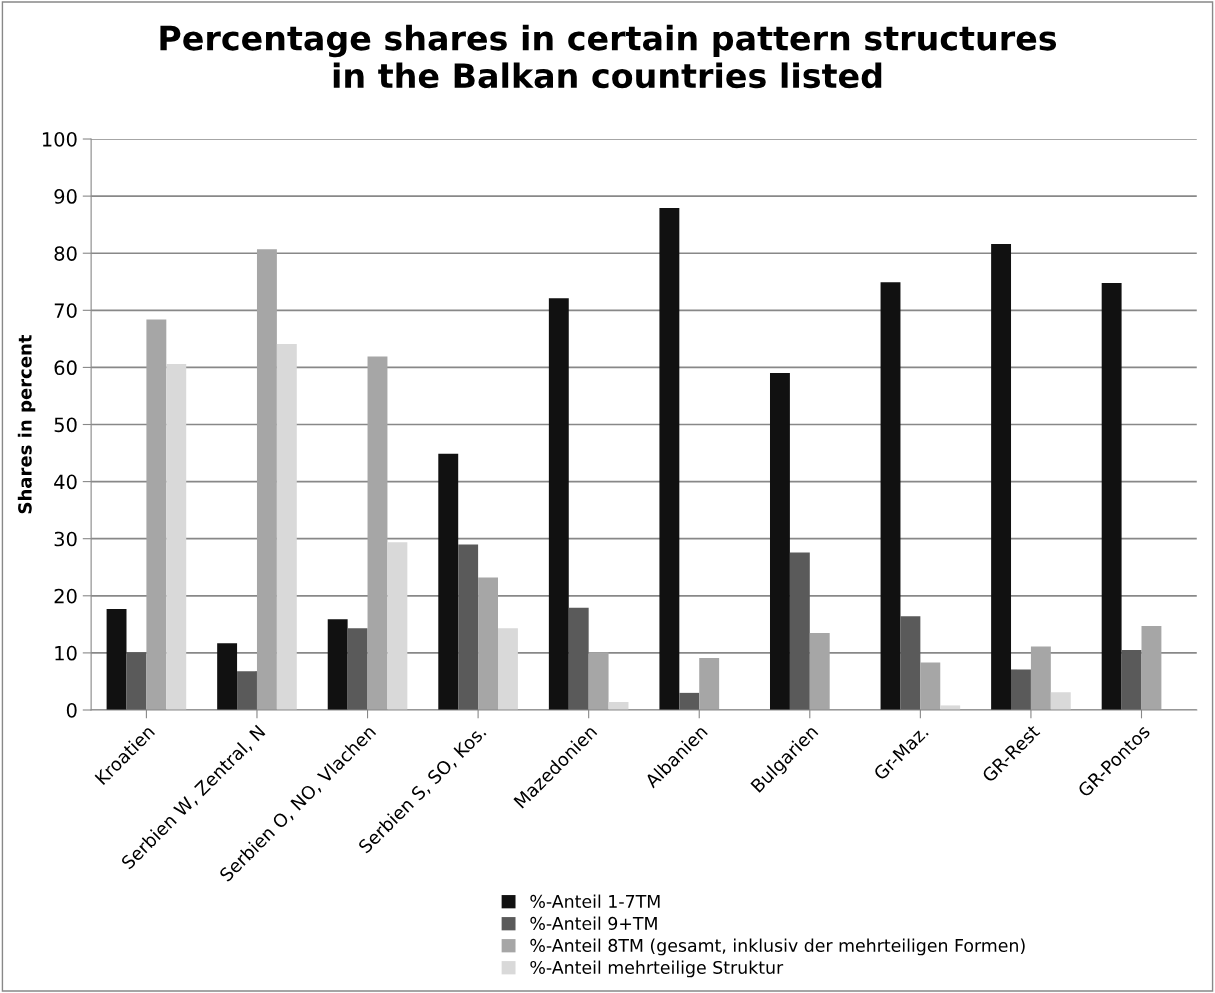 Image resolution: width=1215 pixels, height=993 pixels. Describe the element at coordinates (26, 424) in the screenshot. I see `y-axis-title: Shares in percent` at that location.